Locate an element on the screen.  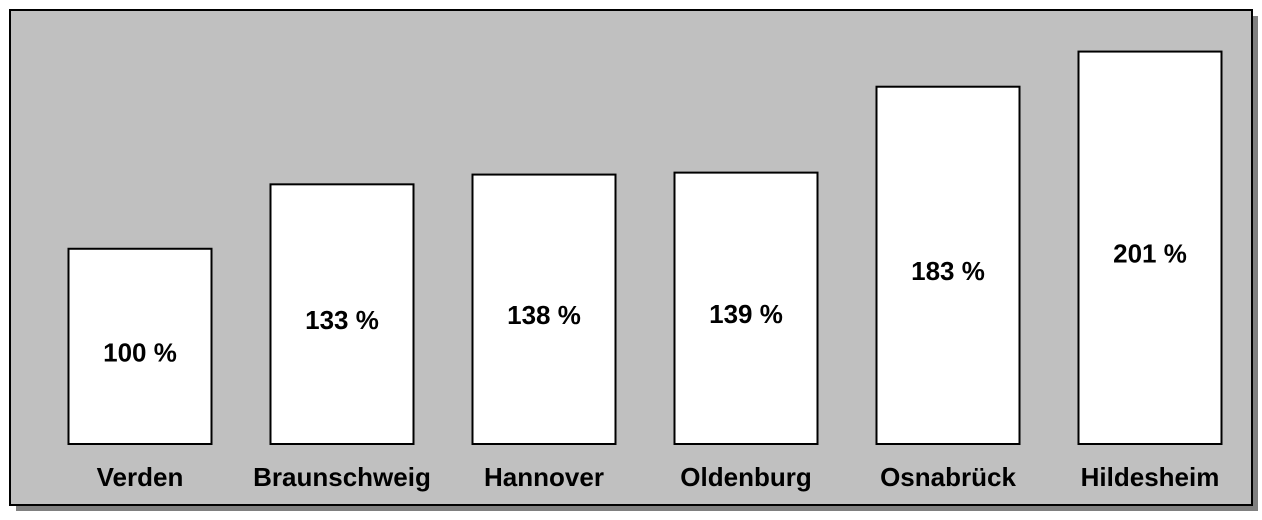
value-label: 138 % is located at coordinates (544, 315).